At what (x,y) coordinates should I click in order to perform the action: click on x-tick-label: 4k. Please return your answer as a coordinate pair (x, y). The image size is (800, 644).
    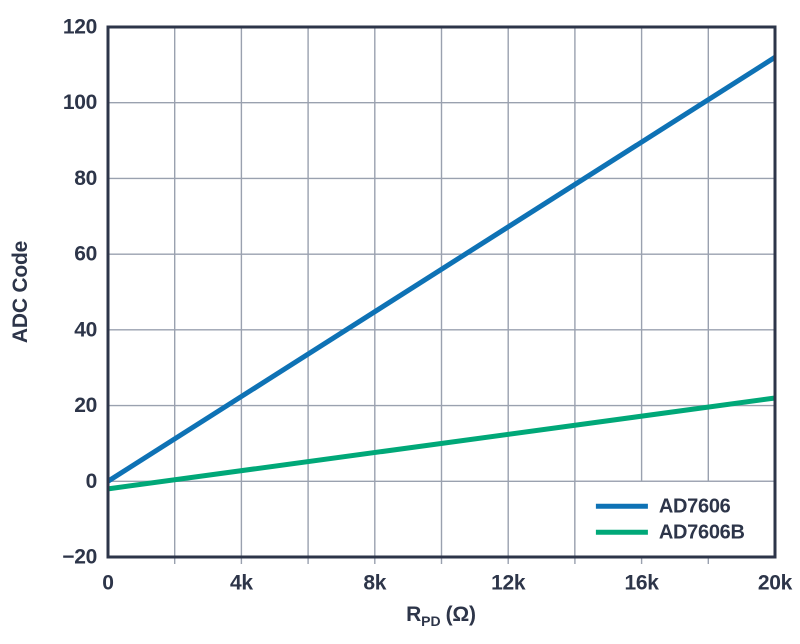
    Looking at the image, I should click on (241, 583).